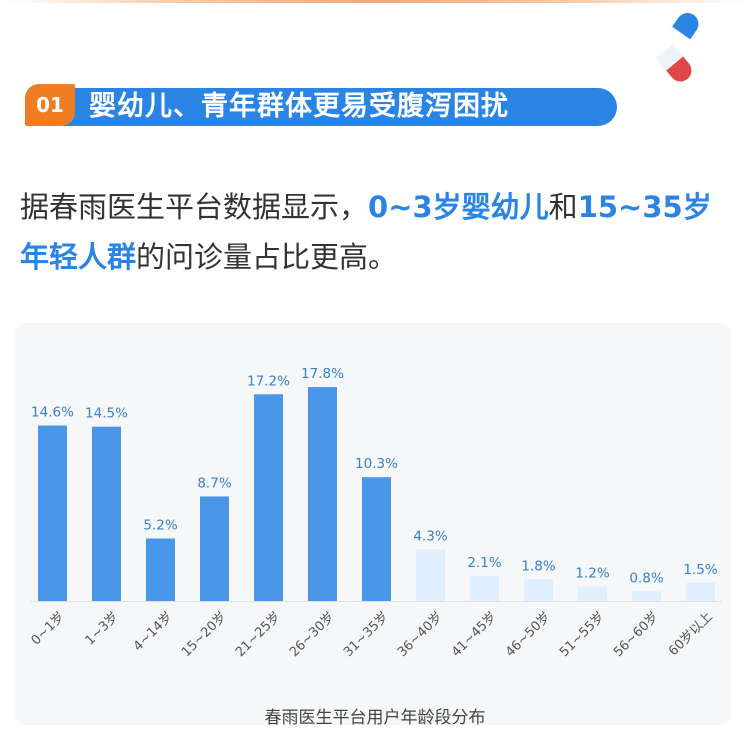 Image resolution: width=750 pixels, height=752 pixels. What do you see at coordinates (214, 483) in the screenshot?
I see `bar-value-label-3: 8.7%` at bounding box center [214, 483].